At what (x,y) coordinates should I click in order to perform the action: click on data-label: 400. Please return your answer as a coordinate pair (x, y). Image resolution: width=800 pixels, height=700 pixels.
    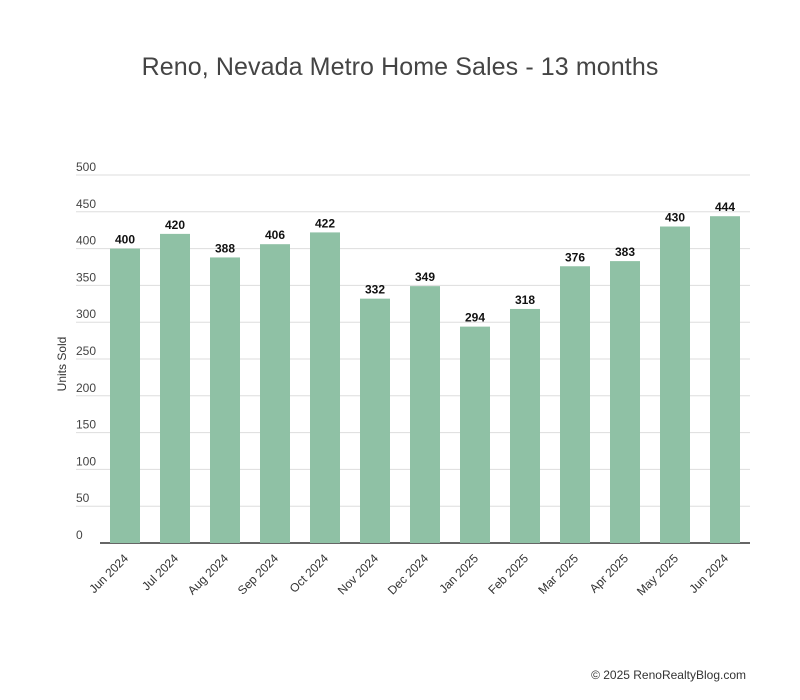
    Looking at the image, I should click on (125, 240).